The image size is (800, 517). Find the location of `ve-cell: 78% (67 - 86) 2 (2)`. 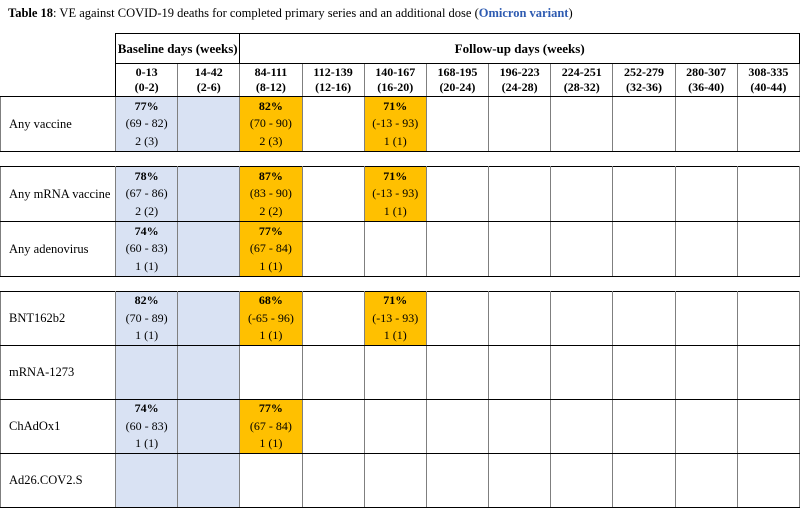

ve-cell: 78% (67 - 86) 2 (2) is located at coordinates (146, 194).